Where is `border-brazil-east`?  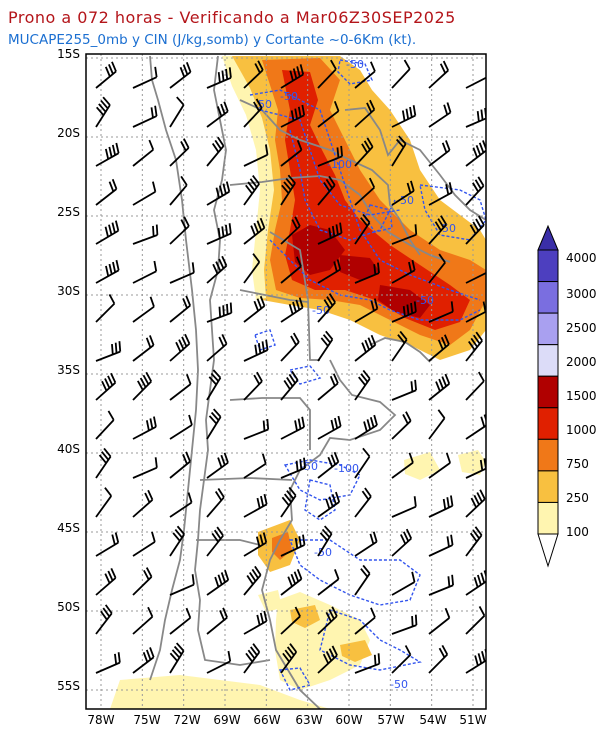 border-brazil-east is located at coordinates (415, 164).